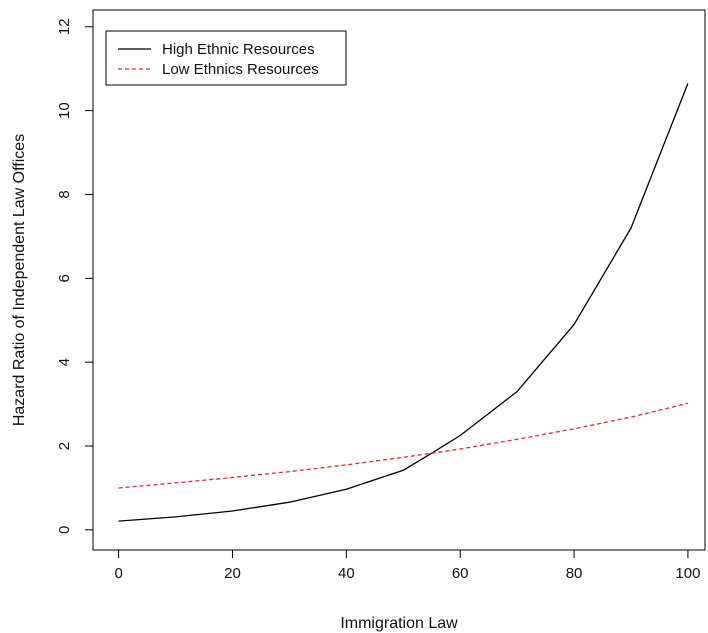 Image resolution: width=708 pixels, height=633 pixels. I want to click on x-tick-label: 80, so click(574, 573).